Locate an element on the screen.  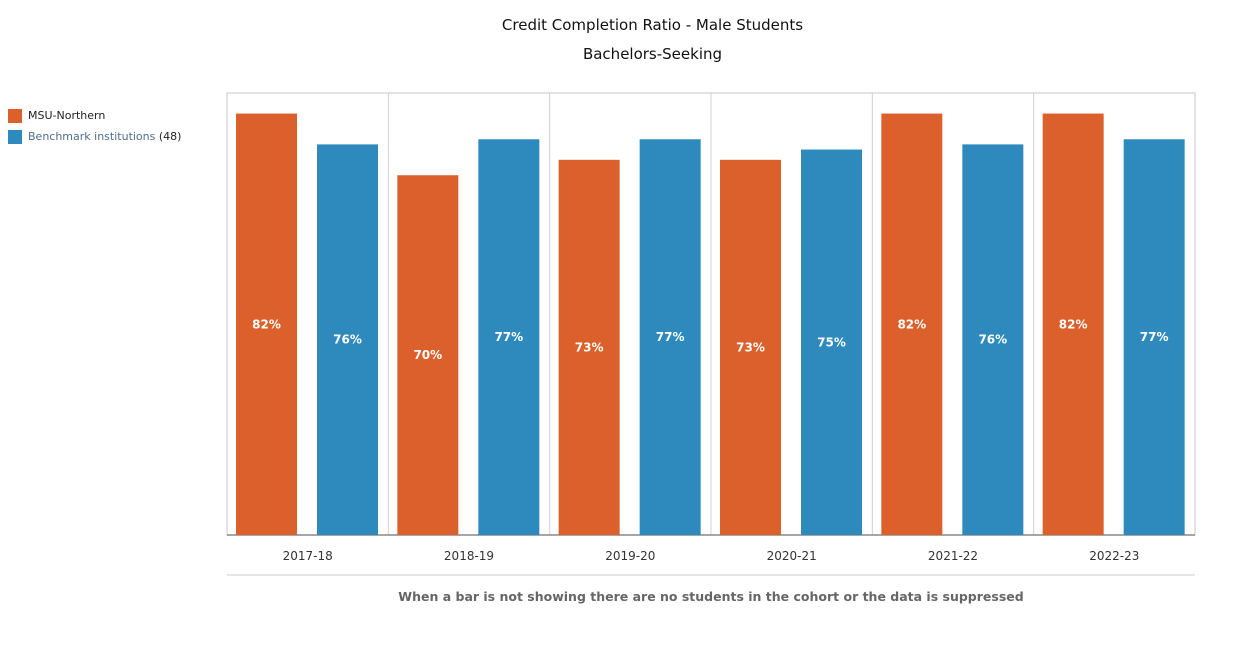
legend-label: MSU-Northern is located at coordinates (67, 115).